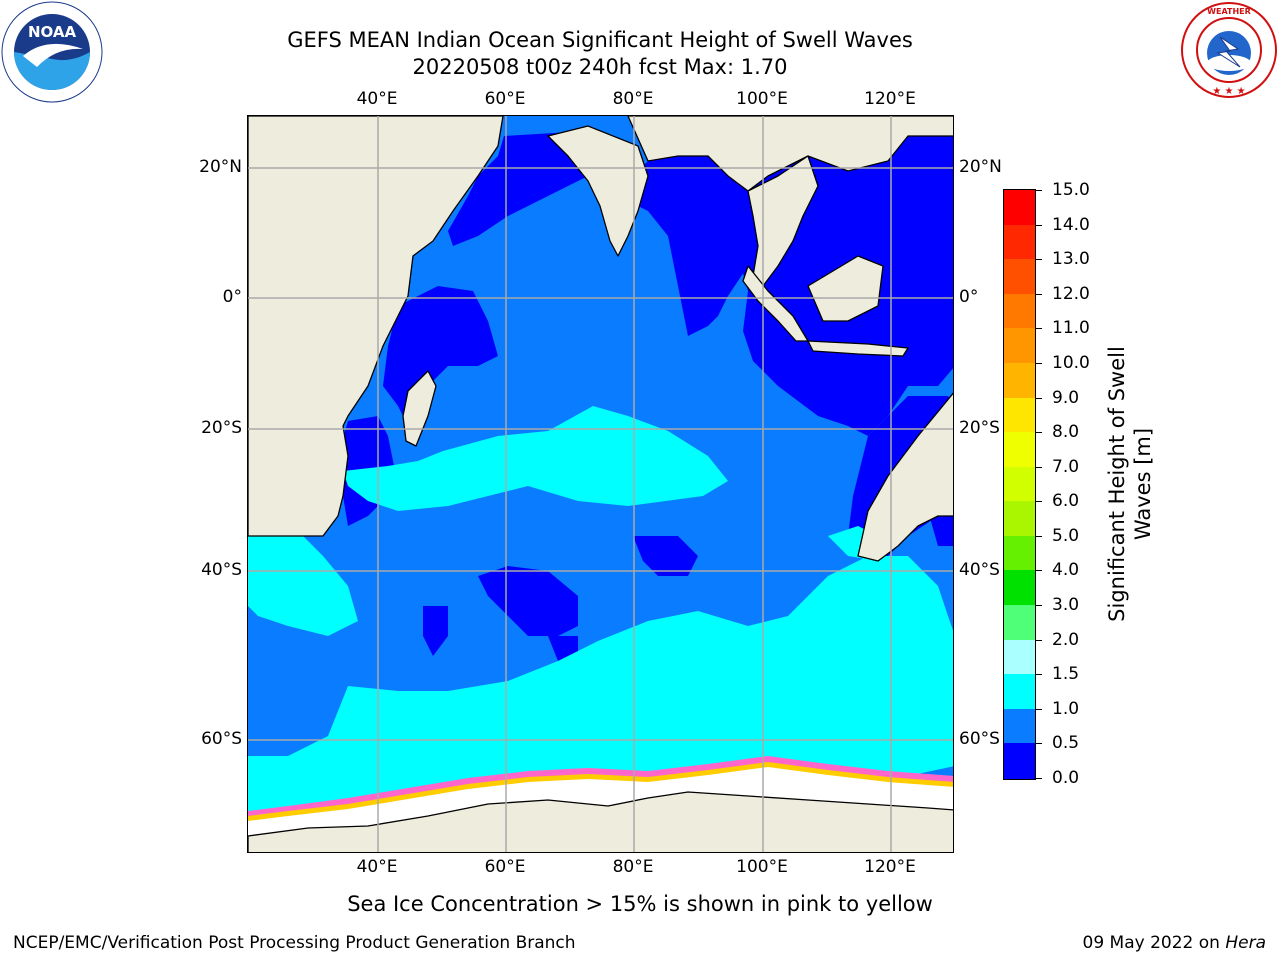  Describe the element at coordinates (979, 570) in the screenshot. I see `lat-tick-label-right: 40°S` at that location.